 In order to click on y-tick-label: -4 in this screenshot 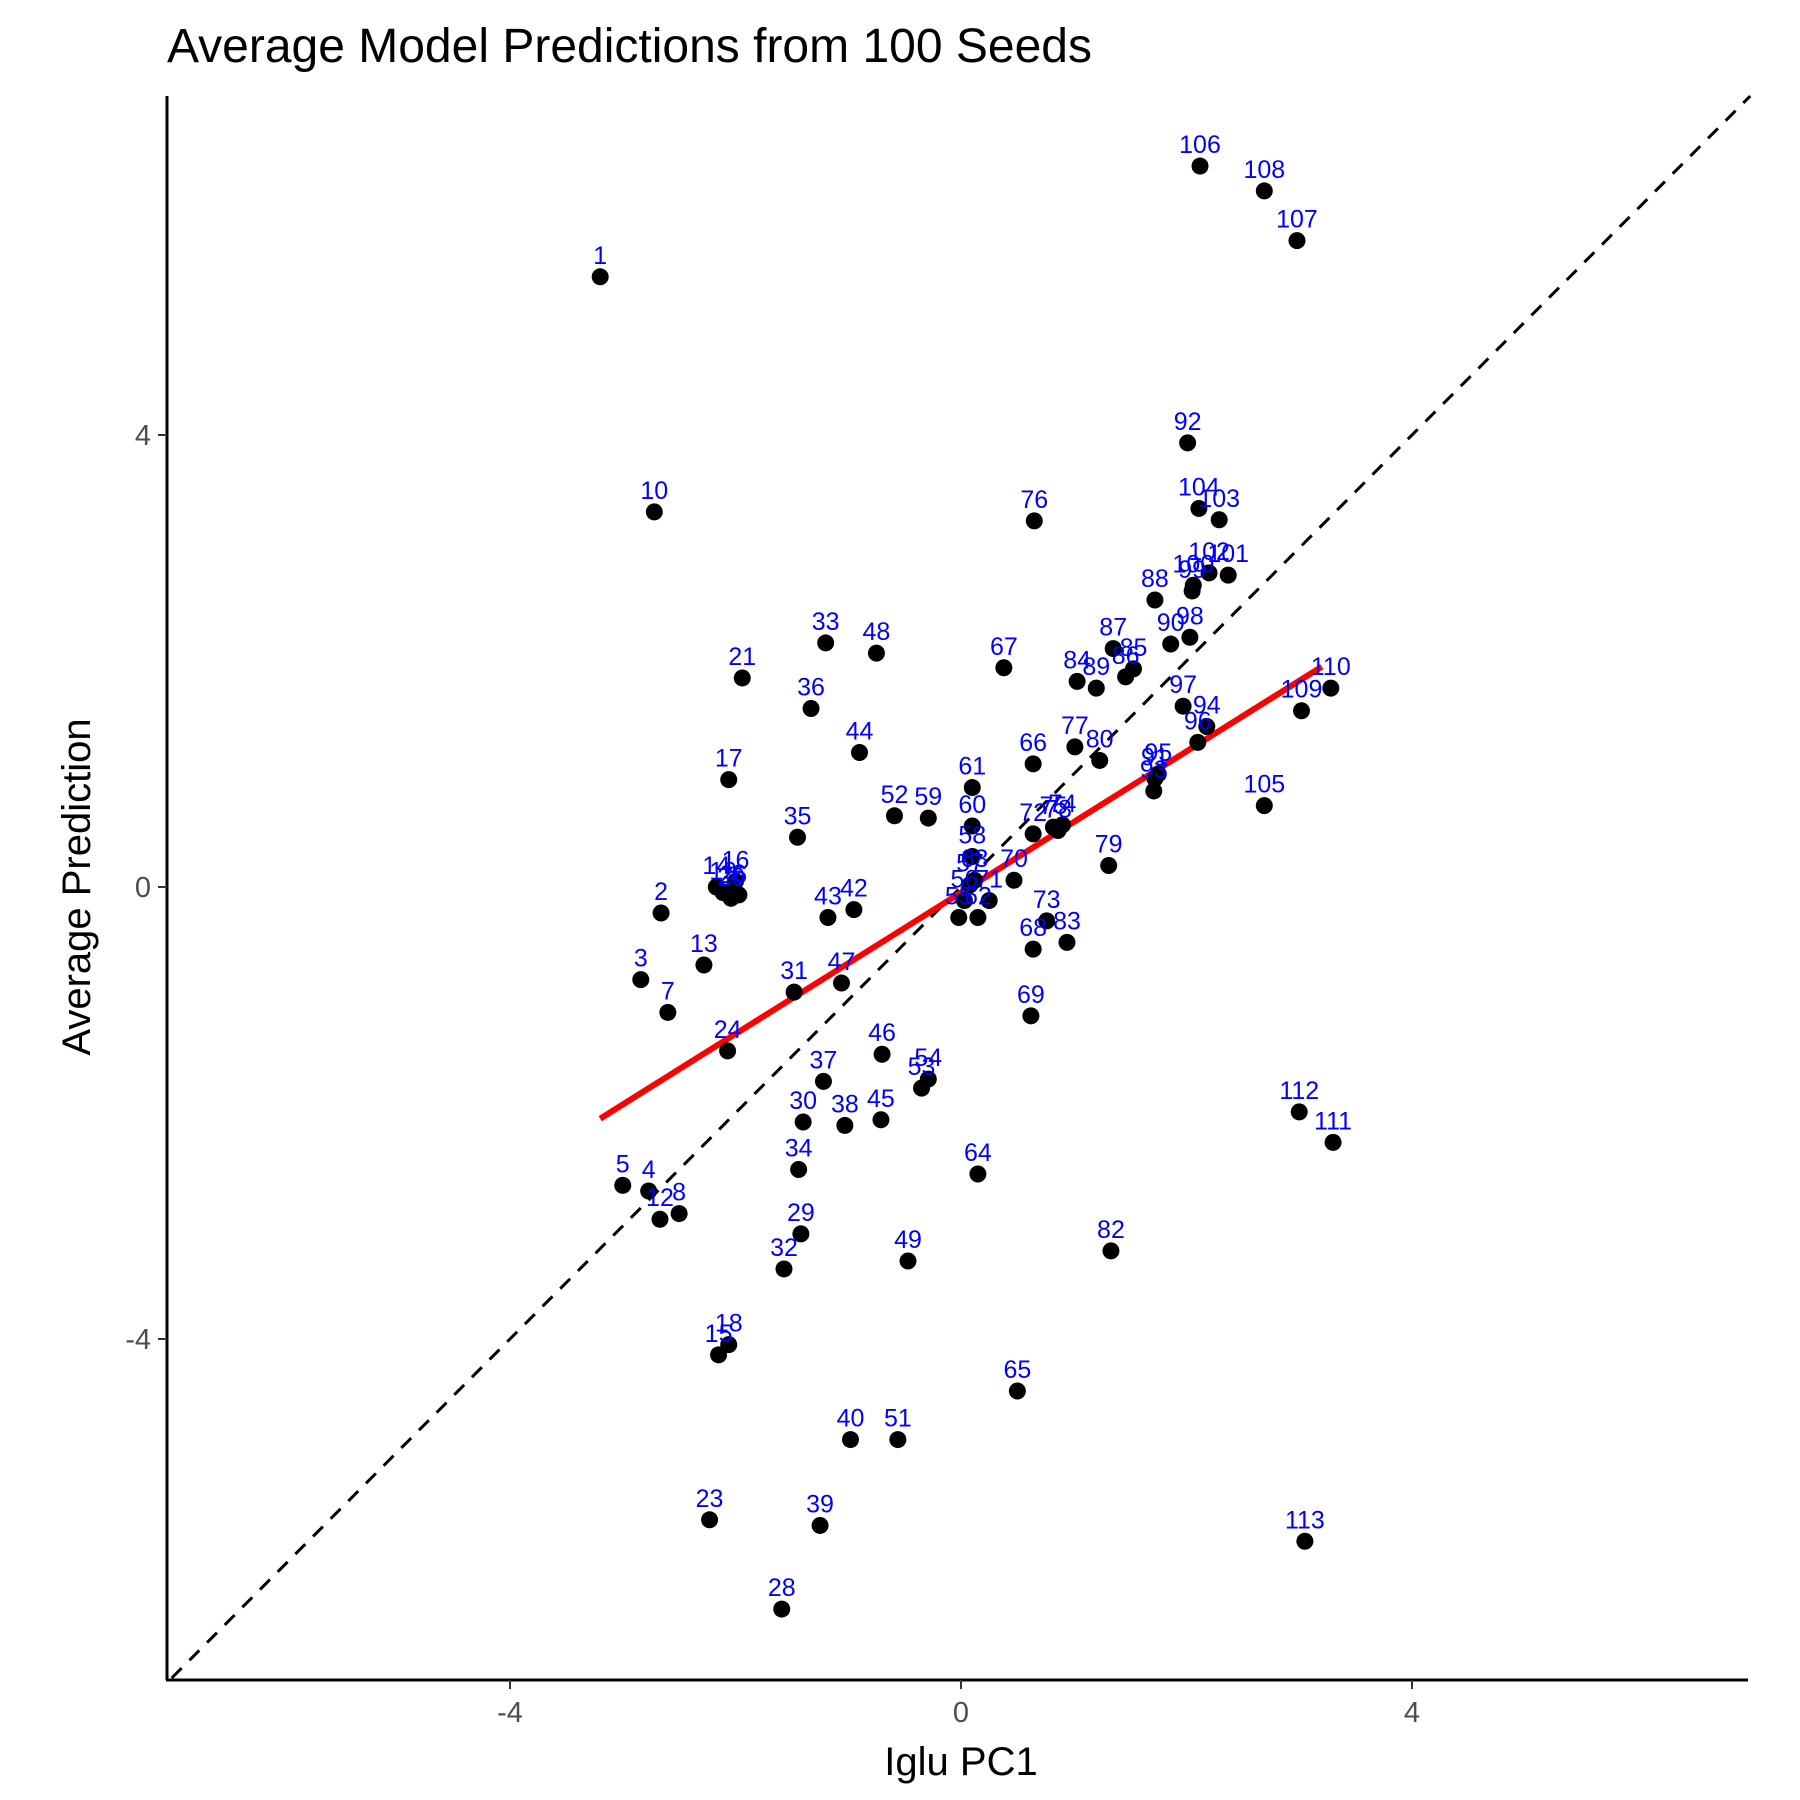, I will do `click(138, 1340)`.